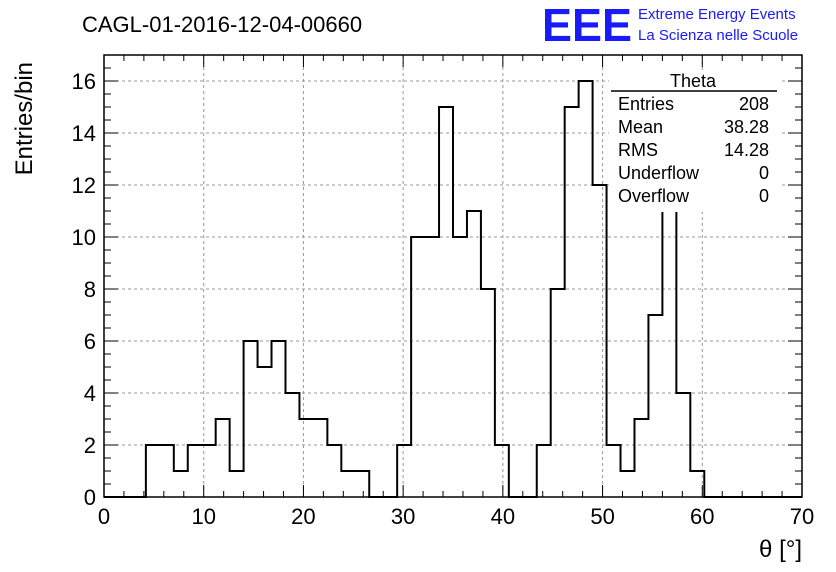 This screenshot has height=572, width=836. What do you see at coordinates (24, 118) in the screenshot?
I see `y-axis-label: Entries/bin` at bounding box center [24, 118].